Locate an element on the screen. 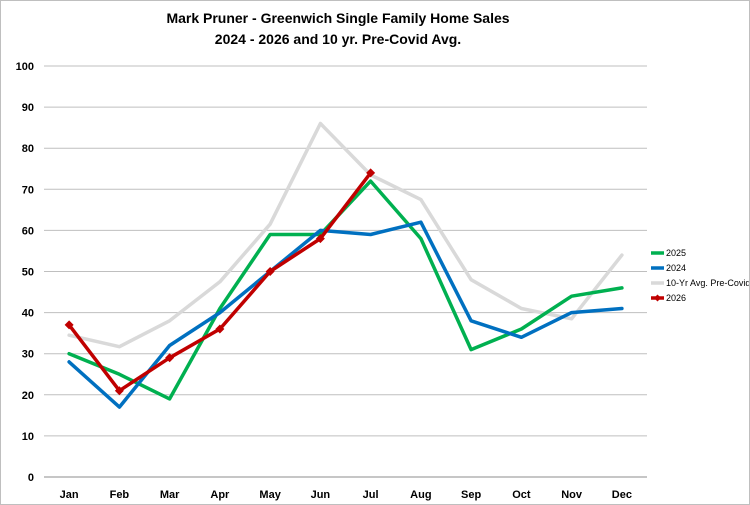  legend-entry-label: 2024 is located at coordinates (676, 268).